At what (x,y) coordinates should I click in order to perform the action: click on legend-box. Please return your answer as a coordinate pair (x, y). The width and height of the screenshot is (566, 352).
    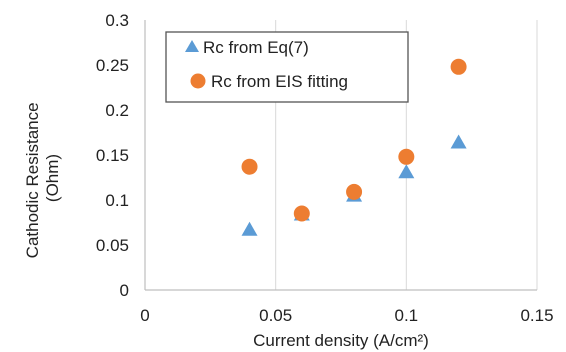
    Looking at the image, I should click on (287, 67).